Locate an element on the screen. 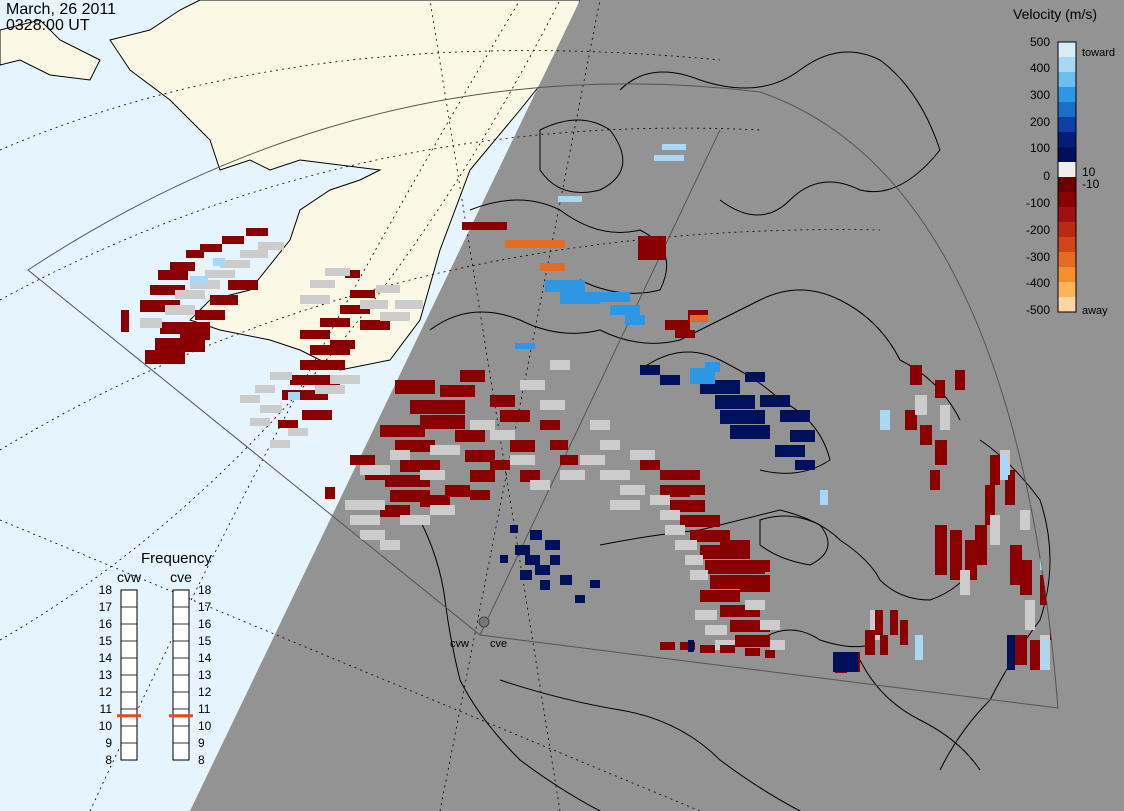  velocity-tick-label: 10 is located at coordinates (1089, 172).